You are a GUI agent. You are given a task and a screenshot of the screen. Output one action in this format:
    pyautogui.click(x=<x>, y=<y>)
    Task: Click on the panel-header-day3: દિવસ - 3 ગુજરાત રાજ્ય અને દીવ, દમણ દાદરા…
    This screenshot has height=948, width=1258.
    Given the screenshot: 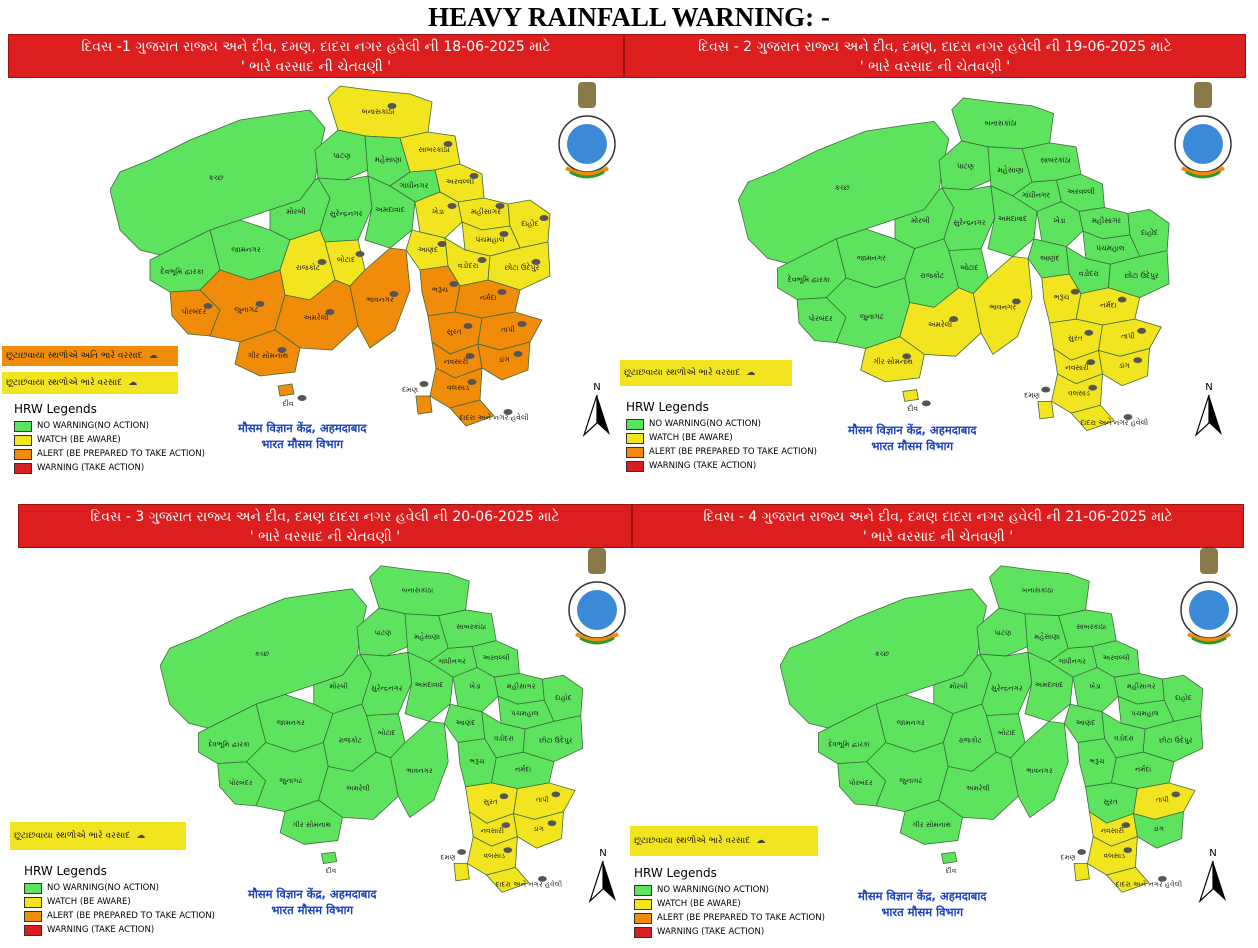 What is the action you would take?
    pyautogui.click(x=325, y=526)
    